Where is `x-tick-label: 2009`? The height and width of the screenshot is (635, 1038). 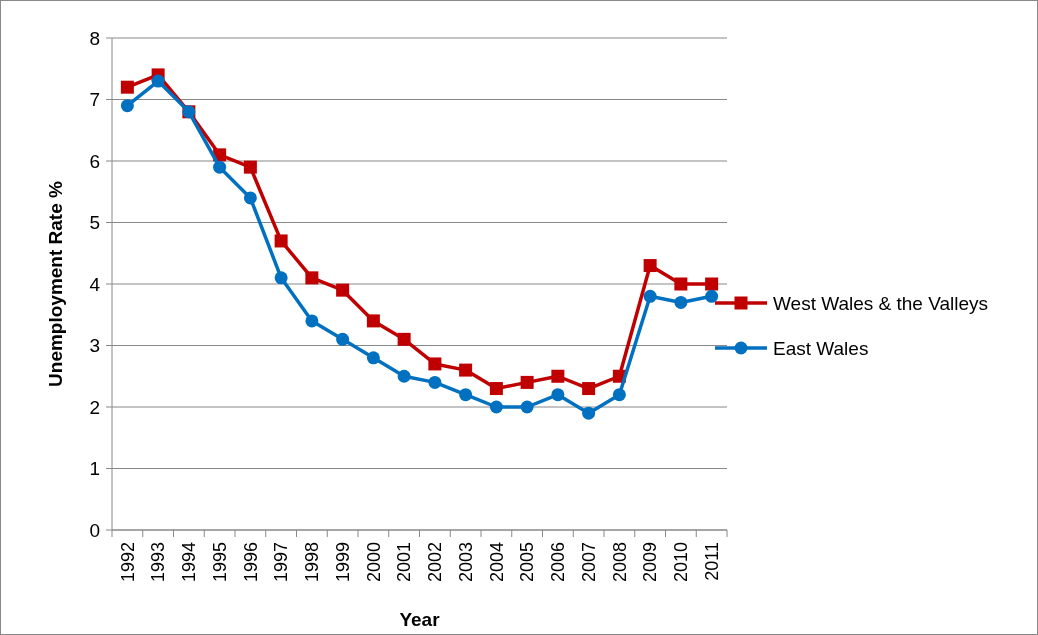
x-tick-label: 2009 is located at coordinates (650, 562).